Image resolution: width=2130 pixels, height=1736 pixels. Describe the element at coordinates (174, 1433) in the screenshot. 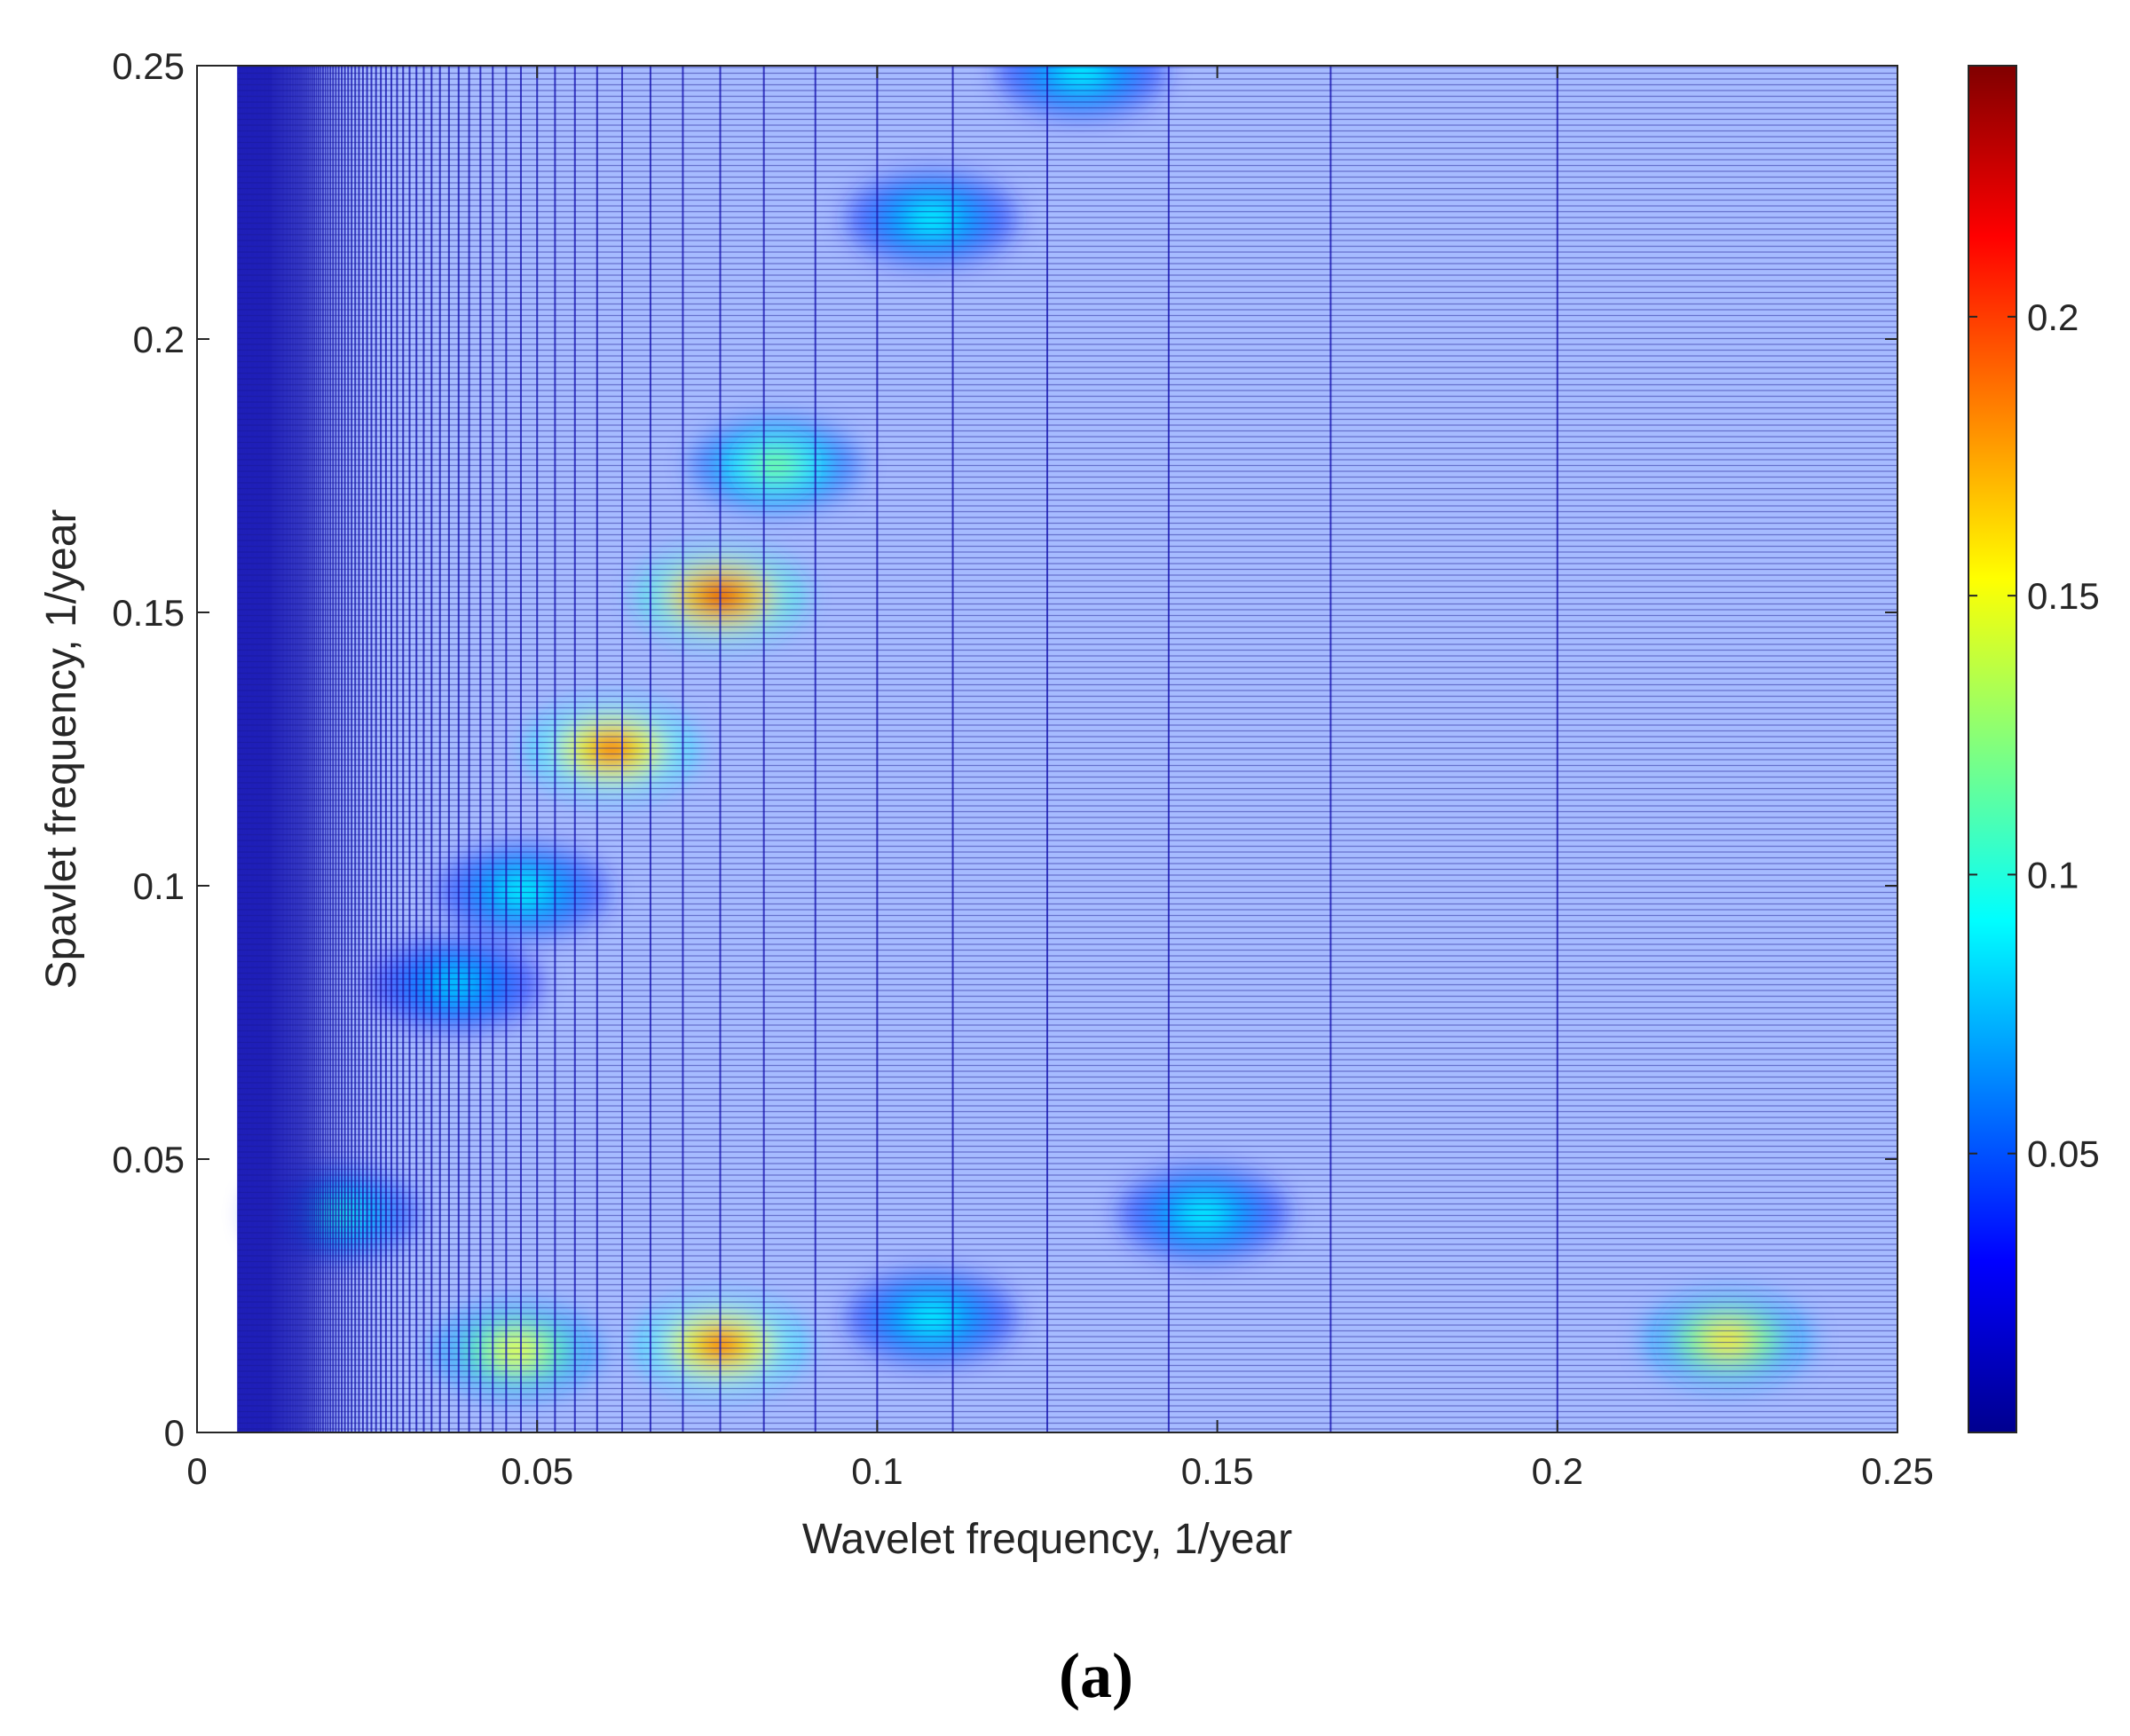

I see `y-tick-label: 0` at that location.